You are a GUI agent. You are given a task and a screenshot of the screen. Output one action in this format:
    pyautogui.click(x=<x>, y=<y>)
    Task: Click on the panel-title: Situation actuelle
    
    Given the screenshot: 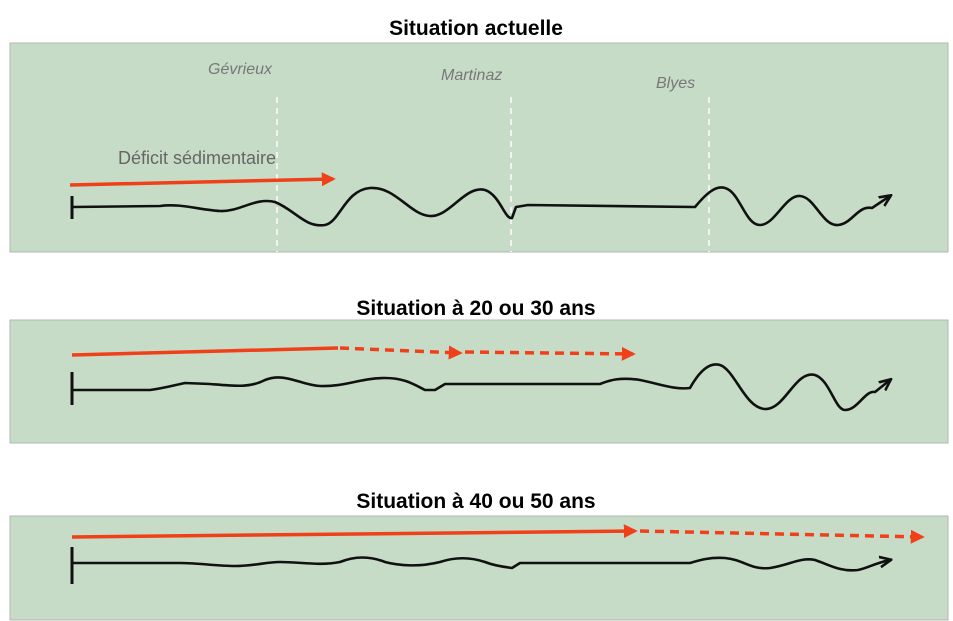 What is the action you would take?
    pyautogui.click(x=476, y=28)
    